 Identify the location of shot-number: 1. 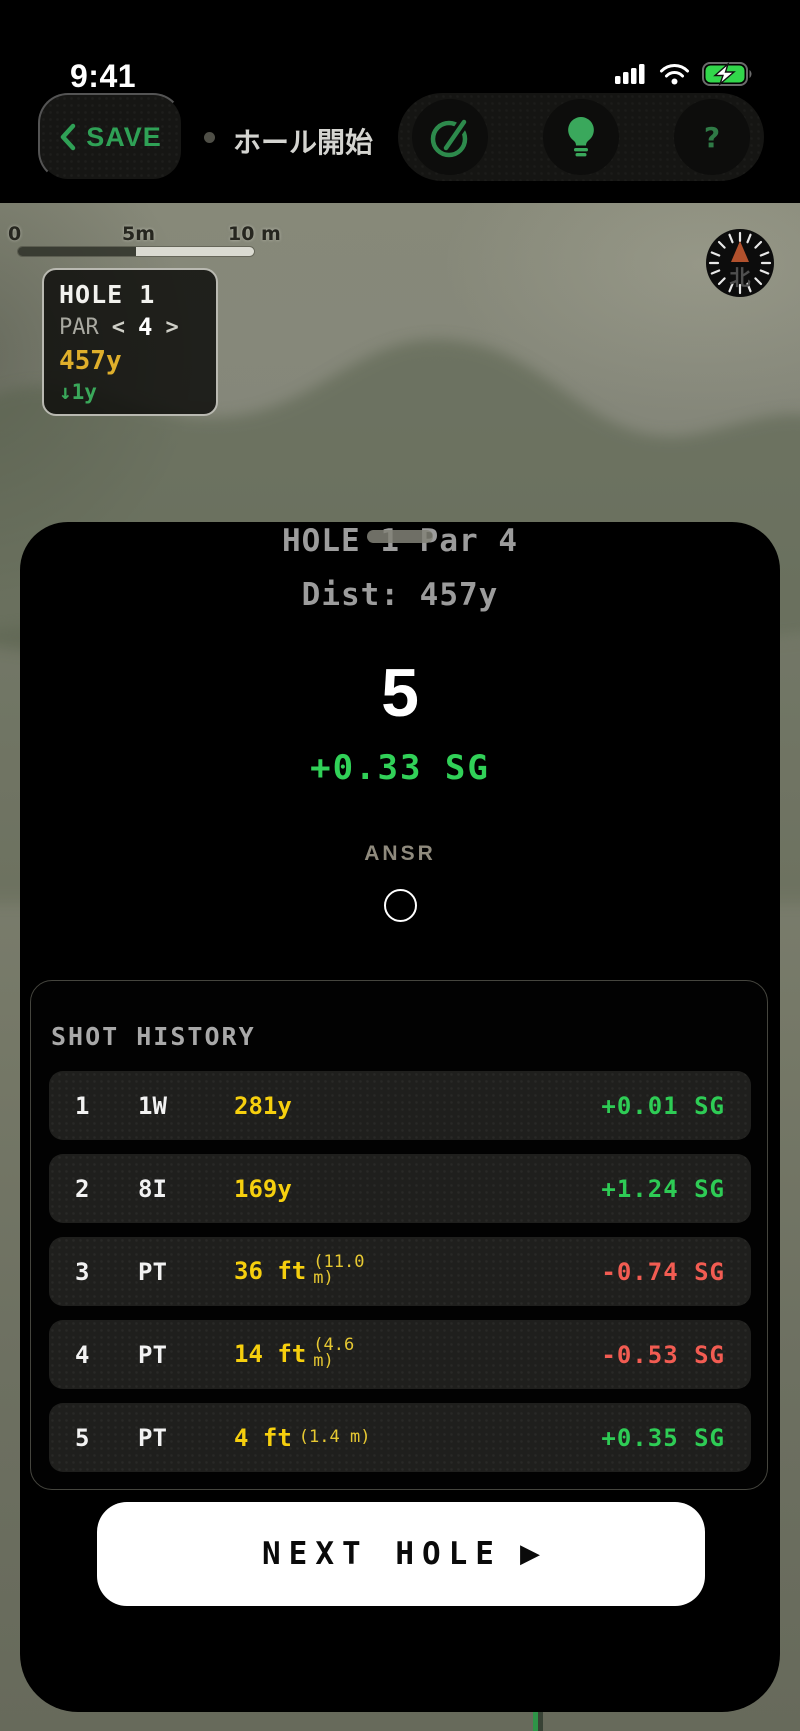
(82, 1105).